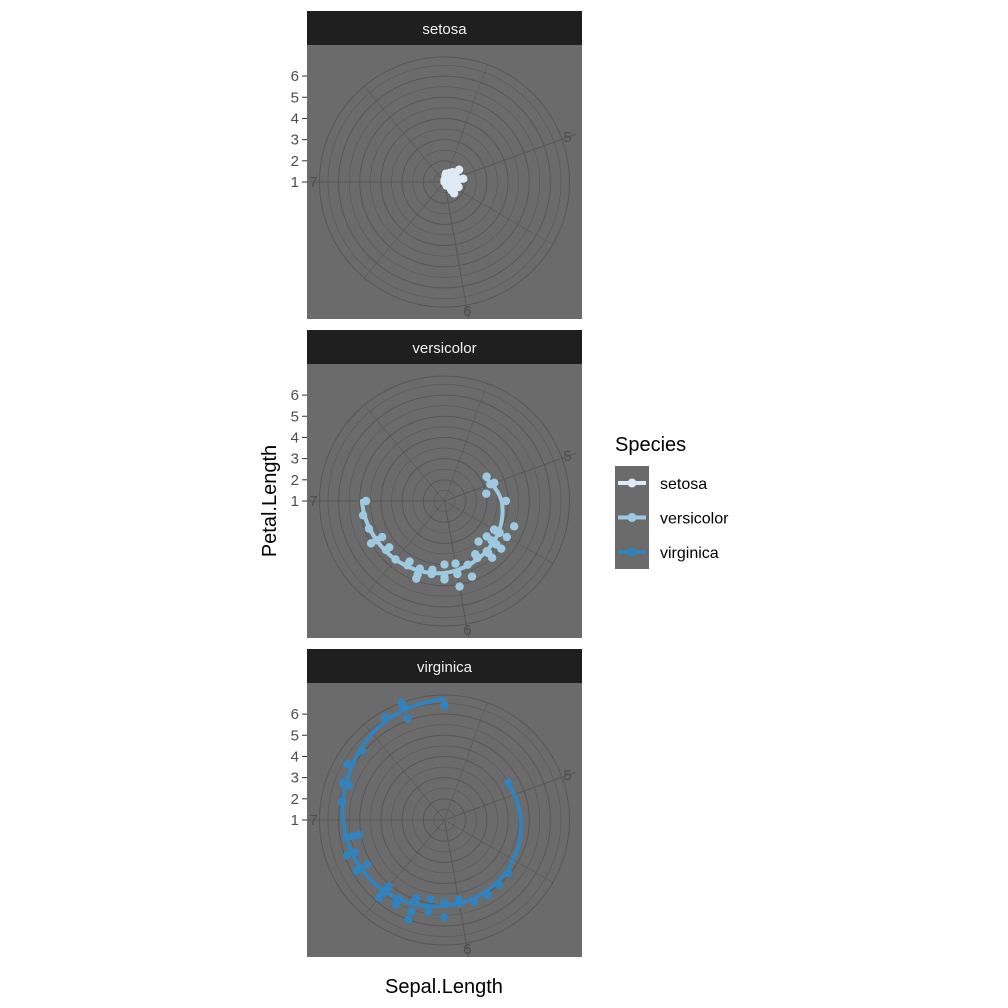 Image resolution: width=1008 pixels, height=1008 pixels. Describe the element at coordinates (295, 459) in the screenshot. I see `y-tick-label: 3` at that location.